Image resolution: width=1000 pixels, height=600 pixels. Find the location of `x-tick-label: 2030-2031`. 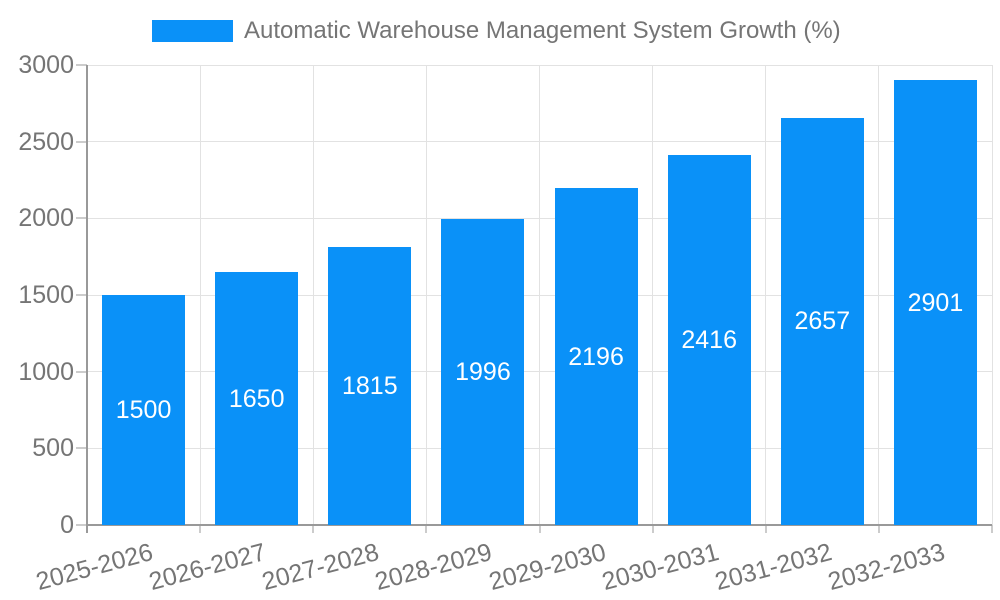

x-tick-label: 2030-2031 is located at coordinates (660, 567).